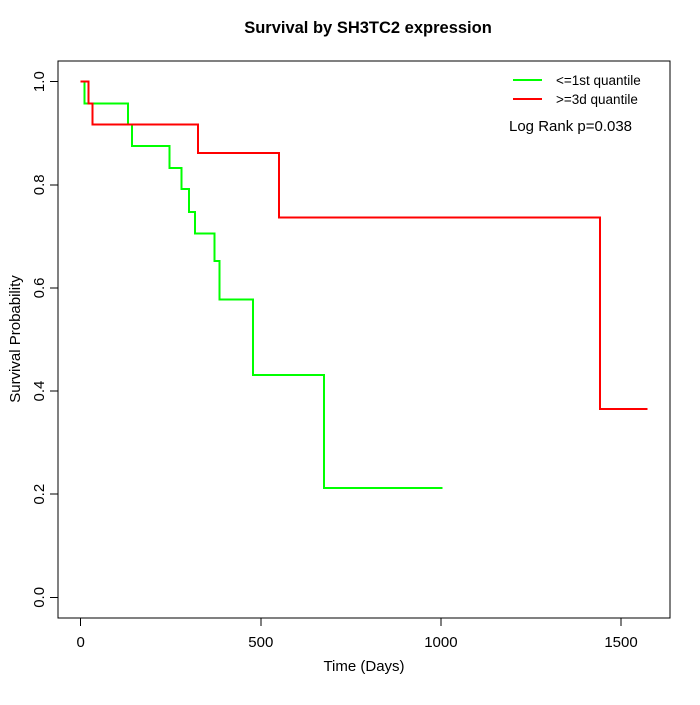 This screenshot has width=700, height=705. I want to click on legend-label-ge-3d-quantile: >=3d quantile, so click(597, 99).